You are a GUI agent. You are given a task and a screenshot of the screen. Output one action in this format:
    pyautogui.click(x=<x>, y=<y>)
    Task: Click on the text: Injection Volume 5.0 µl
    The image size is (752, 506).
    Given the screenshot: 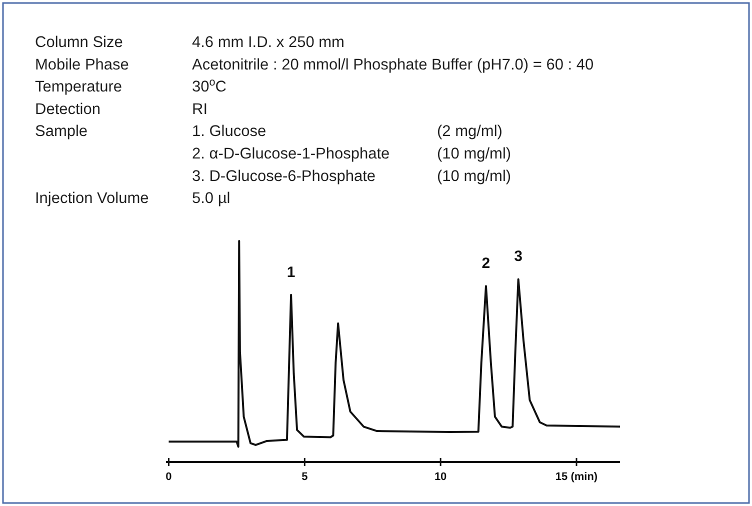 What is the action you would take?
    pyautogui.click(x=132, y=199)
    